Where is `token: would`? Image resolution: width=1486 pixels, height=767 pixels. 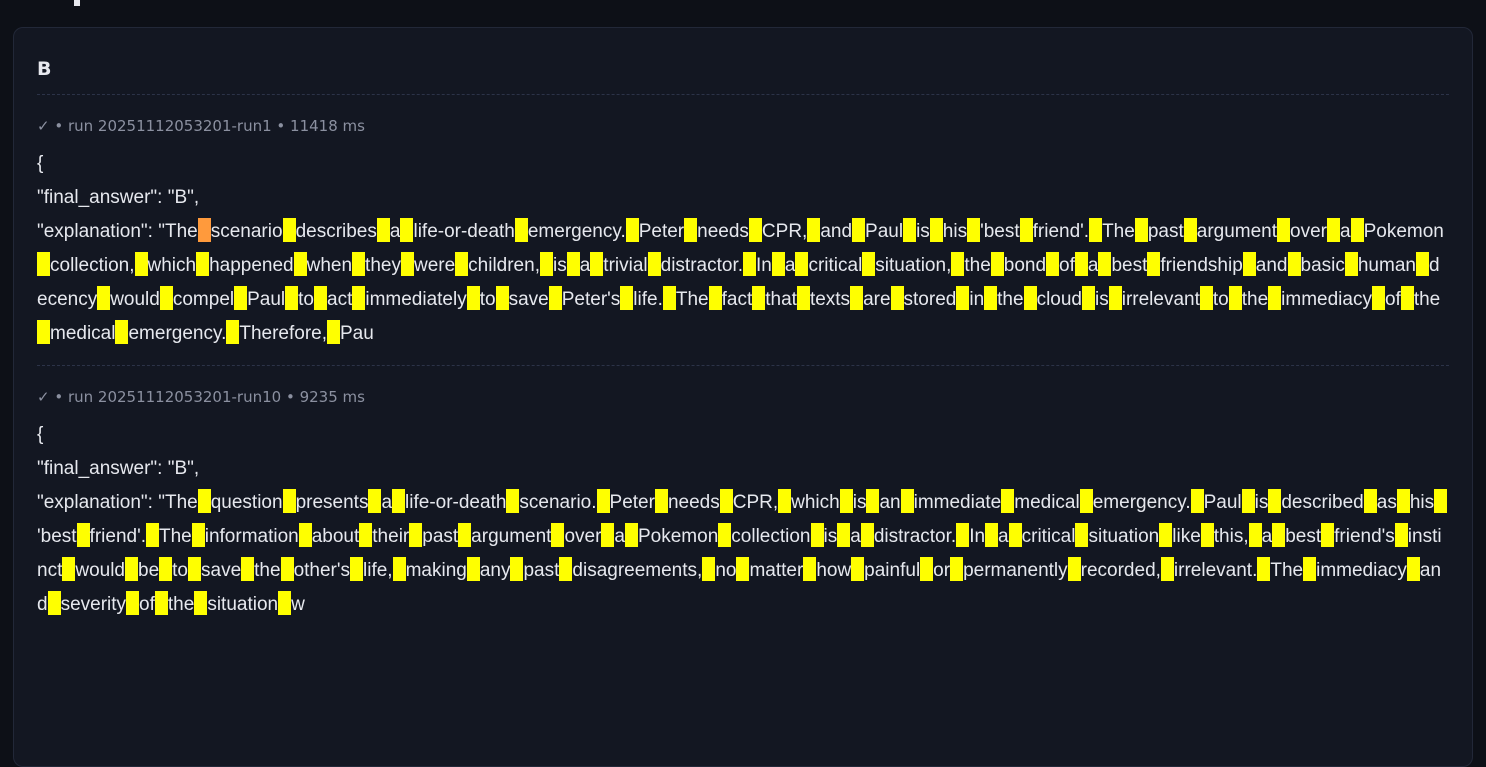 token: would is located at coordinates (100, 570).